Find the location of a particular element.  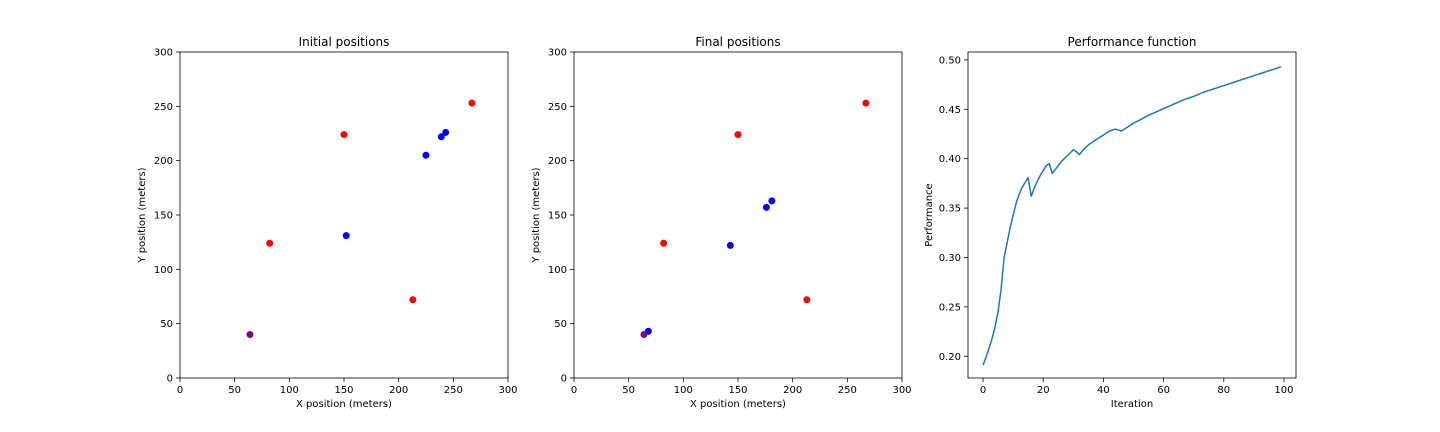

x-tick-label: 40 is located at coordinates (1103, 390).